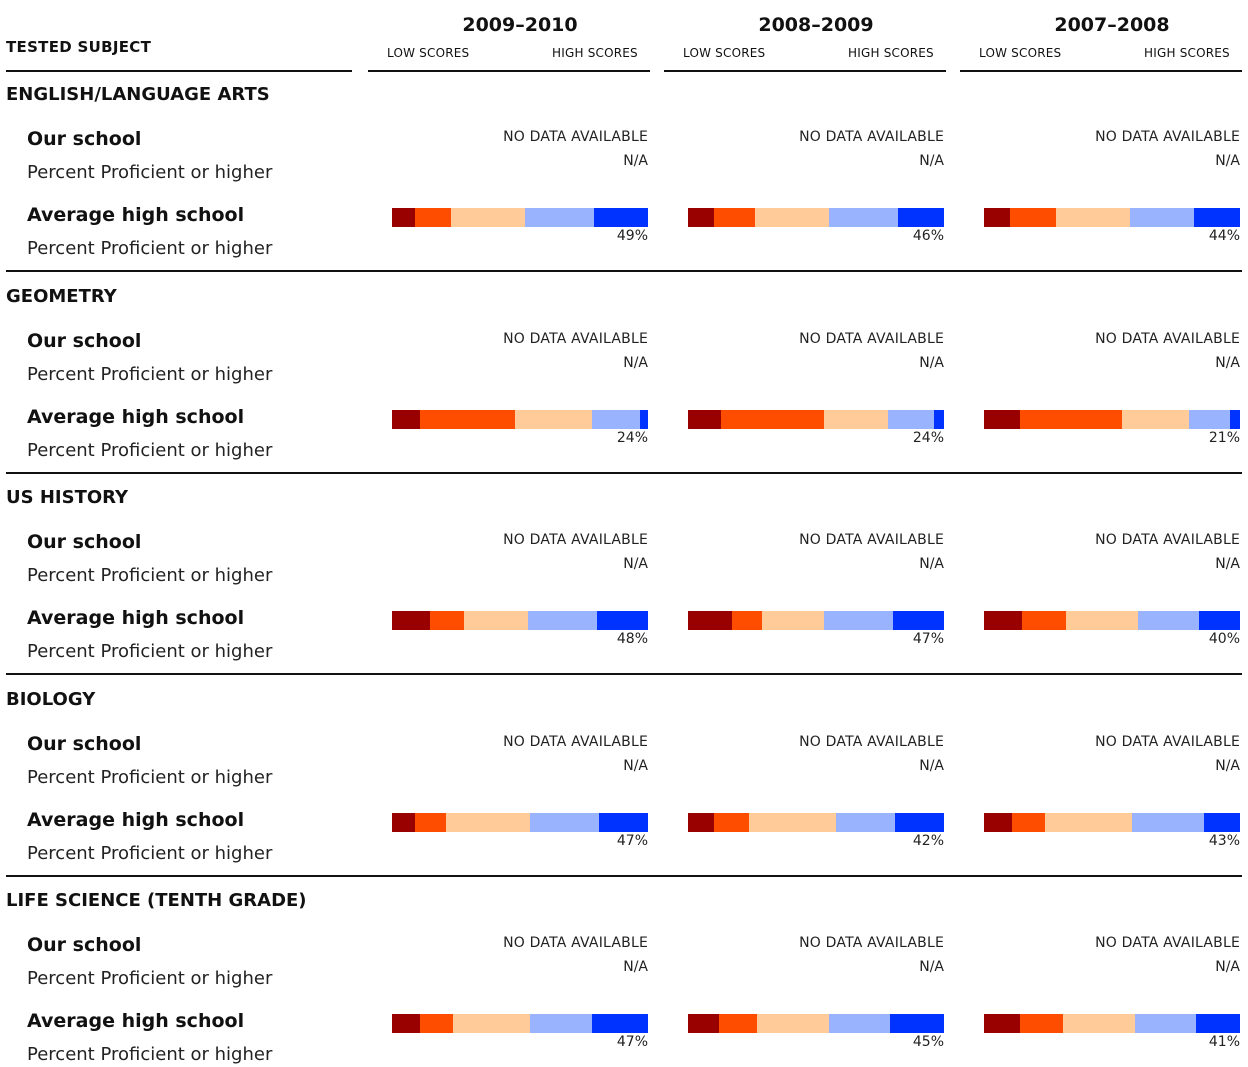 This screenshot has height=1067, width=1248. Describe the element at coordinates (67, 497) in the screenshot. I see `subject-title: US HISTORY` at that location.